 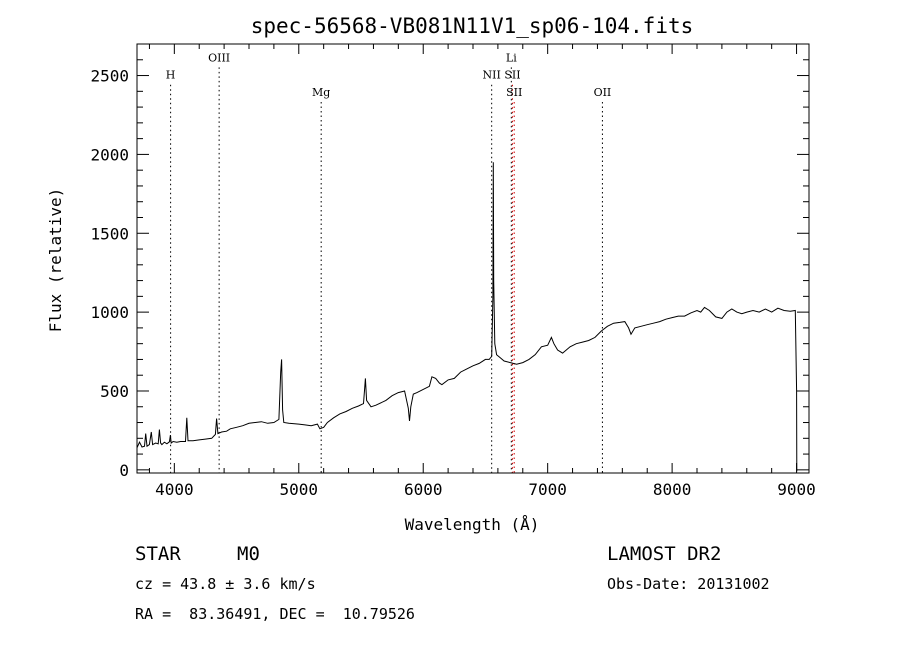 I want to click on y-tick-label-1: 500, so click(x=114, y=391).